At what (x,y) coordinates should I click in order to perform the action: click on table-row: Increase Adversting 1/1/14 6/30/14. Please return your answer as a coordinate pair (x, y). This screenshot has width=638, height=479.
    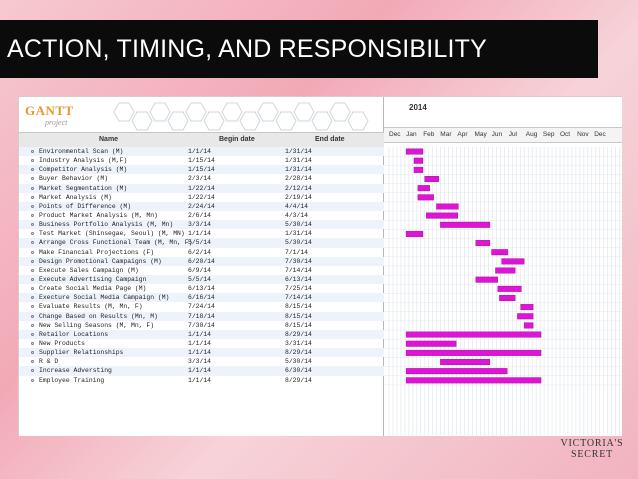
    Looking at the image, I should click on (201, 371).